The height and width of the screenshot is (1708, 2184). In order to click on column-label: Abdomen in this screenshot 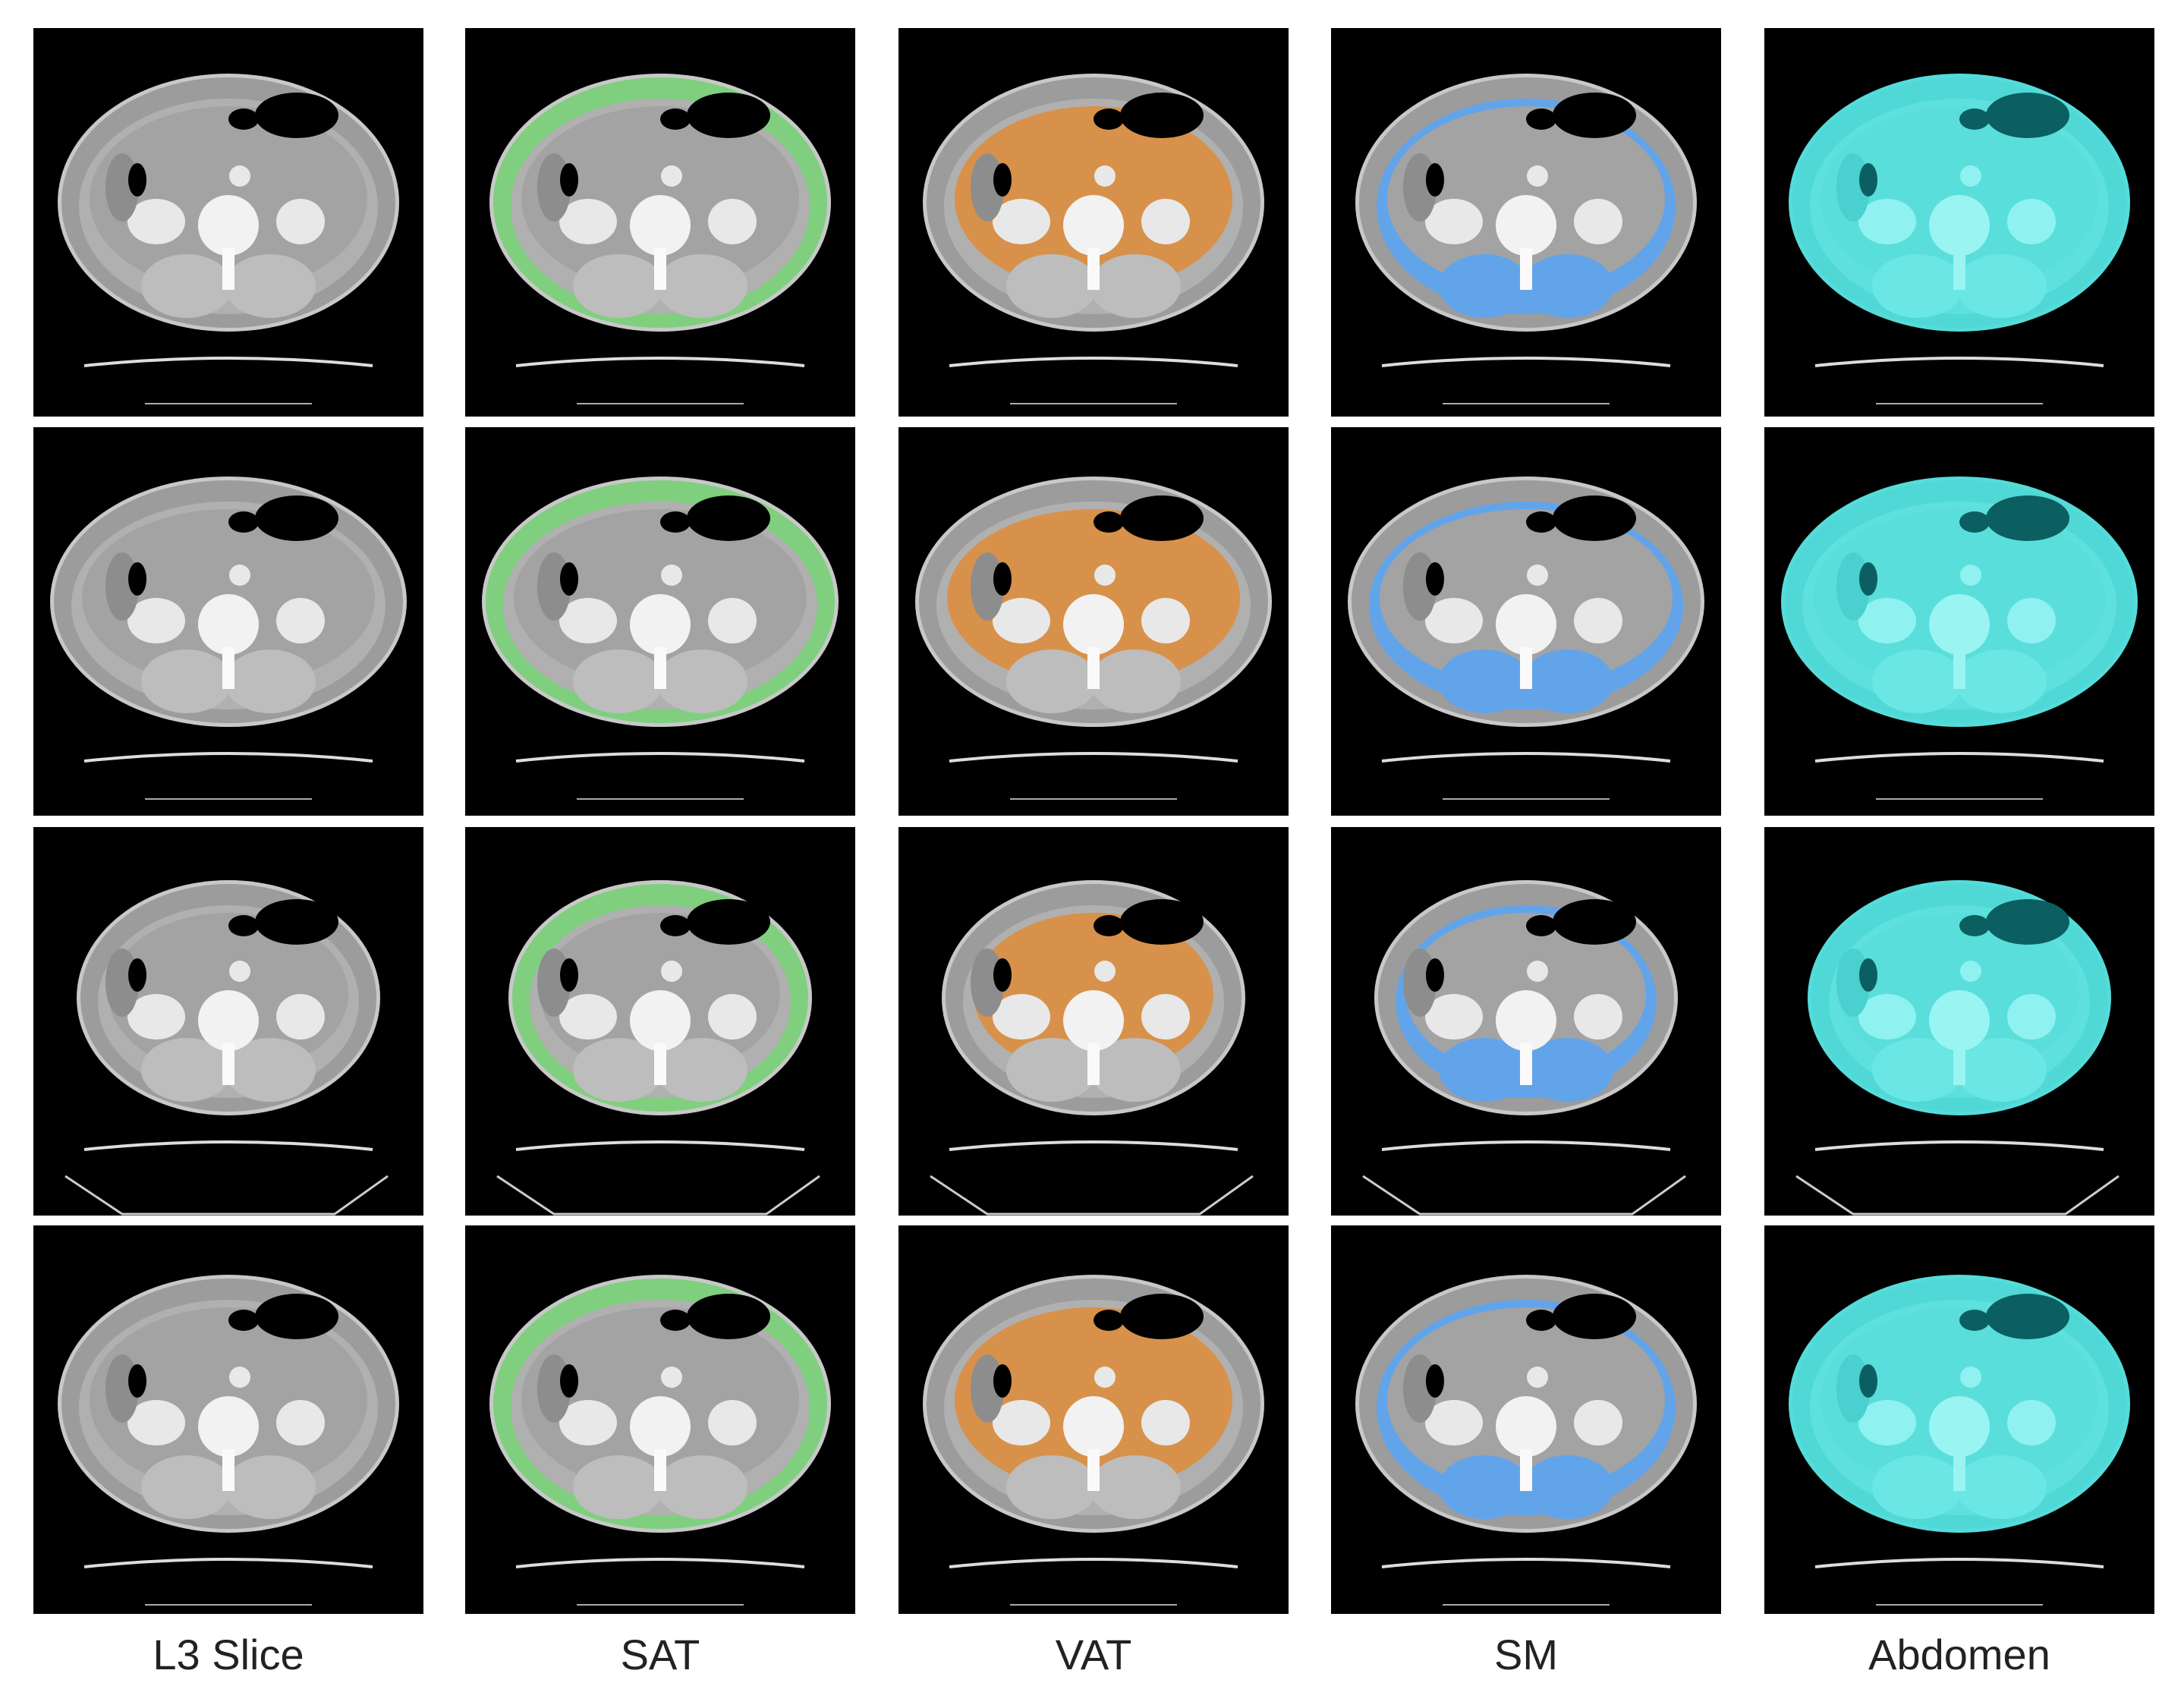, I will do `click(1959, 1654)`.